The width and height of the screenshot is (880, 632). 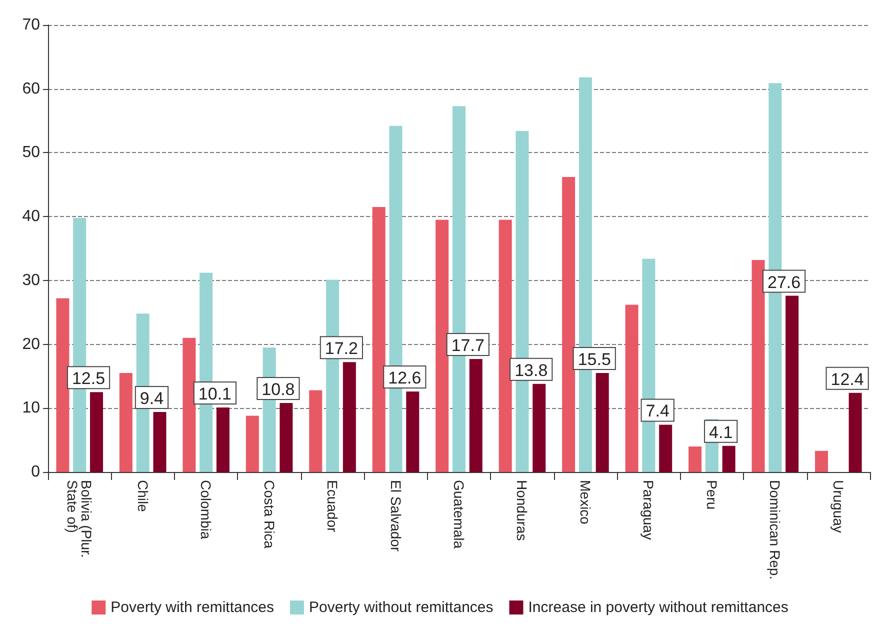 What do you see at coordinates (784, 282) in the screenshot?
I see `data-label: 27.6` at bounding box center [784, 282].